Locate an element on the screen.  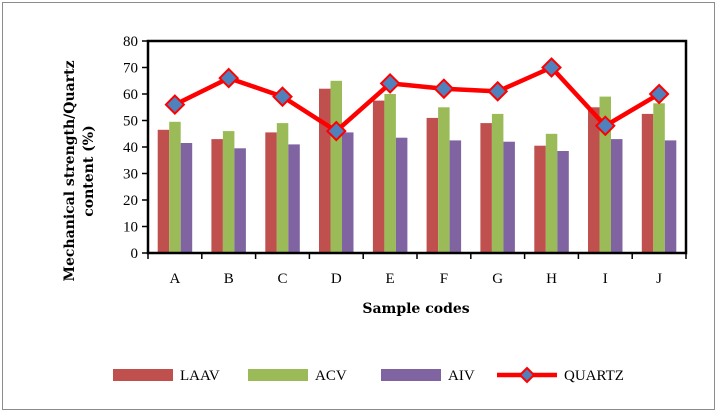
bar-acv-f is located at coordinates (444, 180).